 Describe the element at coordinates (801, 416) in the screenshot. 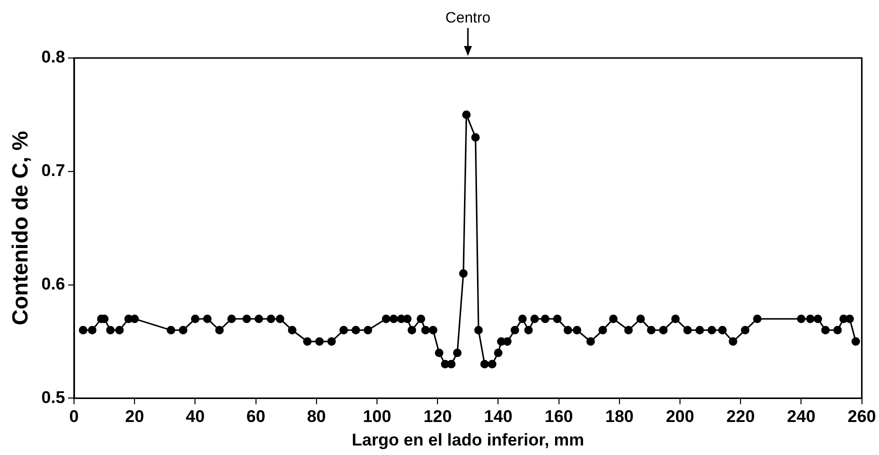

I see `x-tick-label: 240` at that location.